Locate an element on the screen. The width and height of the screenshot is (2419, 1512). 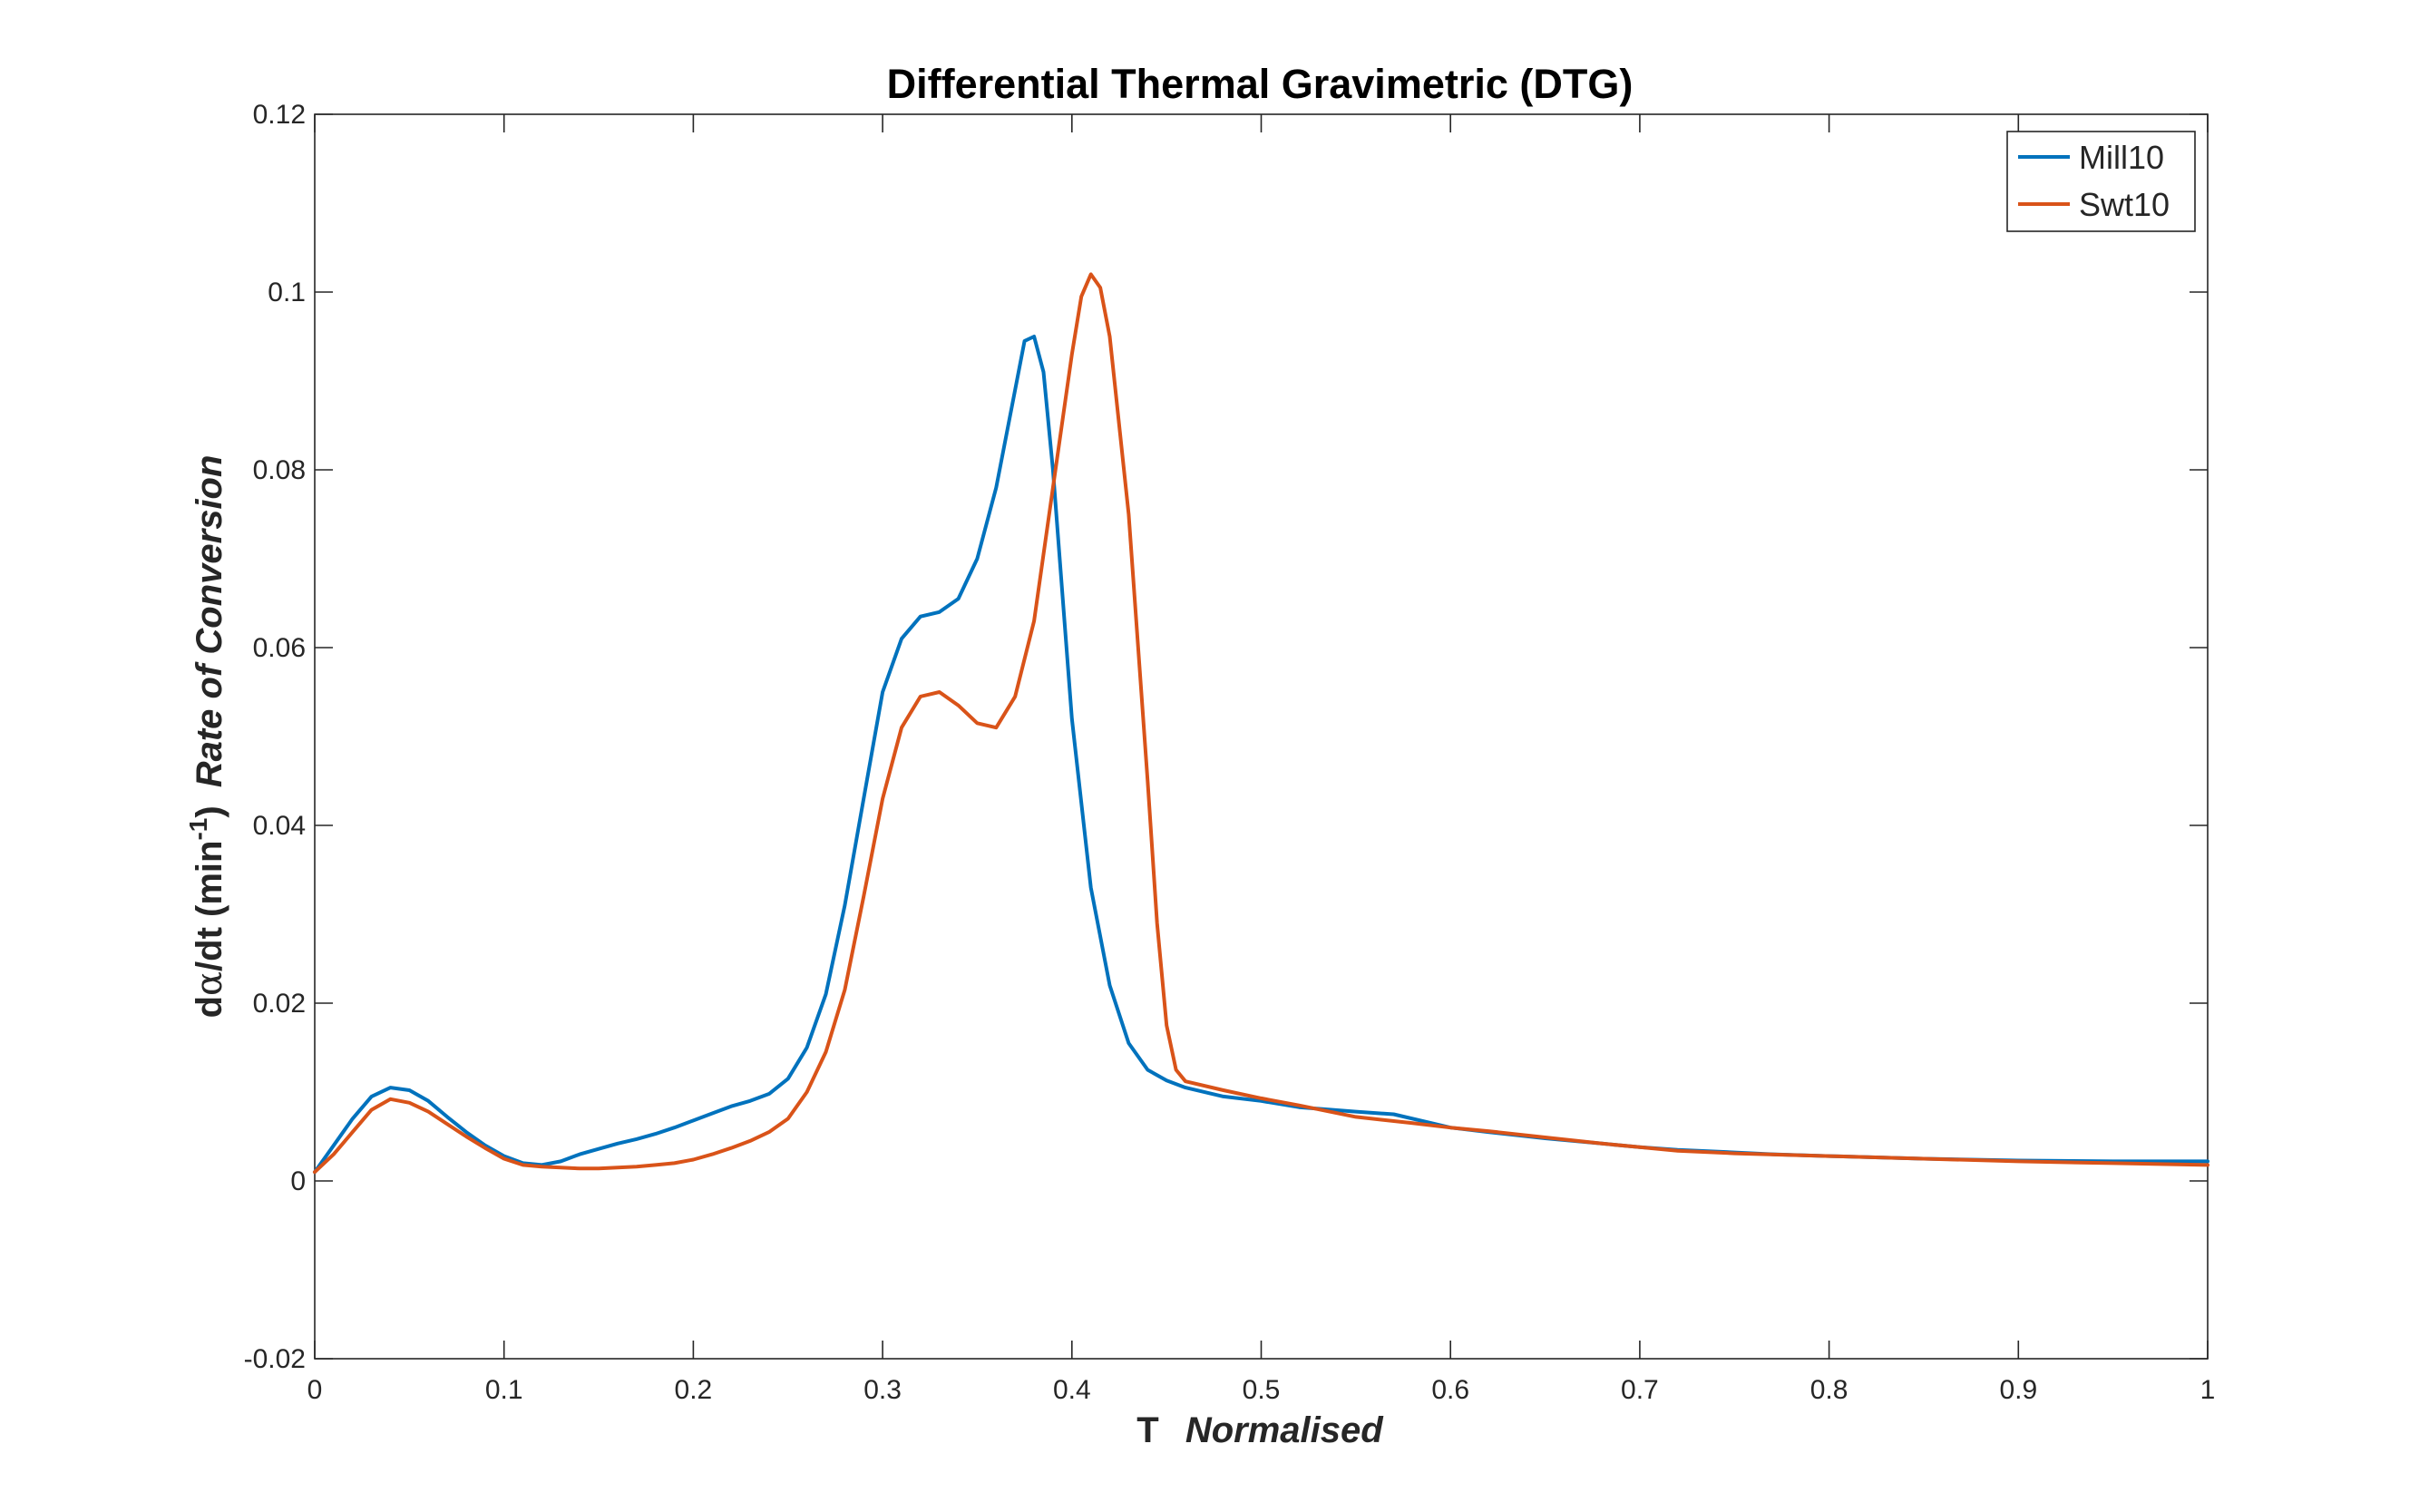
chart-title: Differential Thermal Gravimetric (DTG) is located at coordinates (1260, 84).